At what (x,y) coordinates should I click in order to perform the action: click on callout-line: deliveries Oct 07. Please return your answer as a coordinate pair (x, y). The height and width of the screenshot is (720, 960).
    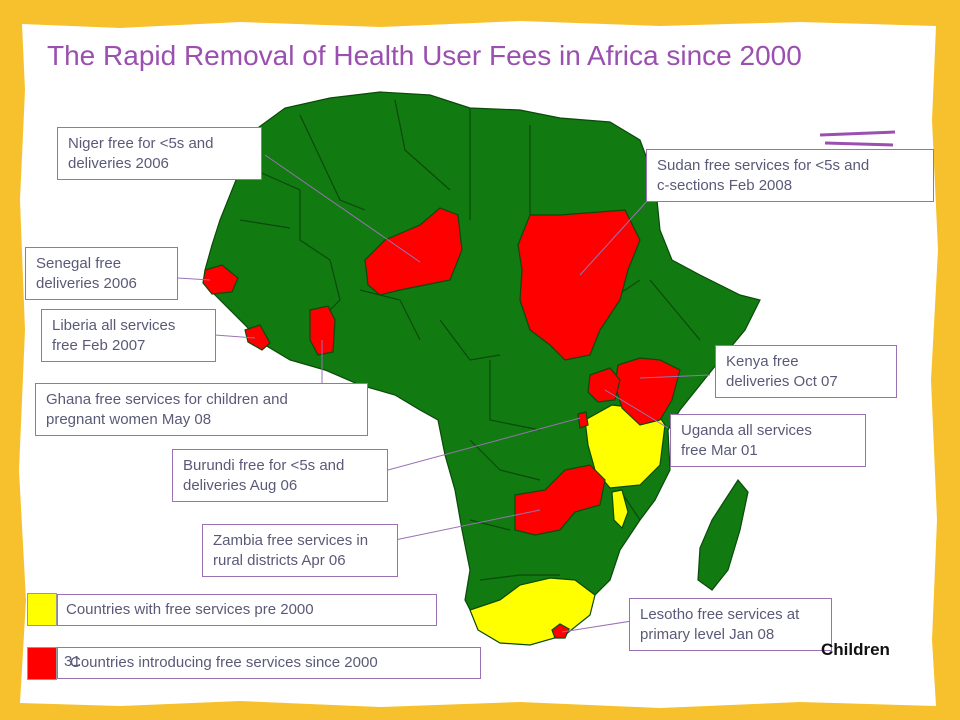
    Looking at the image, I should click on (782, 381).